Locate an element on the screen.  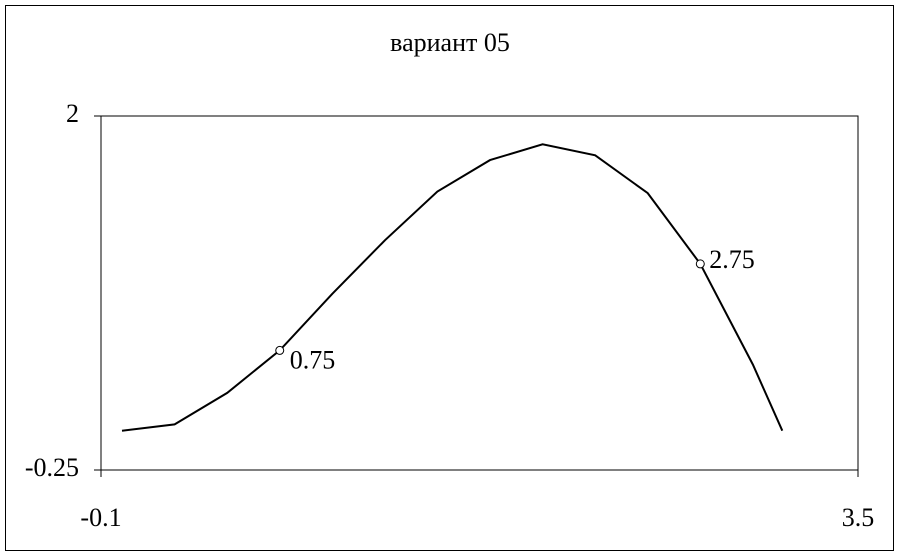
point-label: 2.75 is located at coordinates (732, 259).